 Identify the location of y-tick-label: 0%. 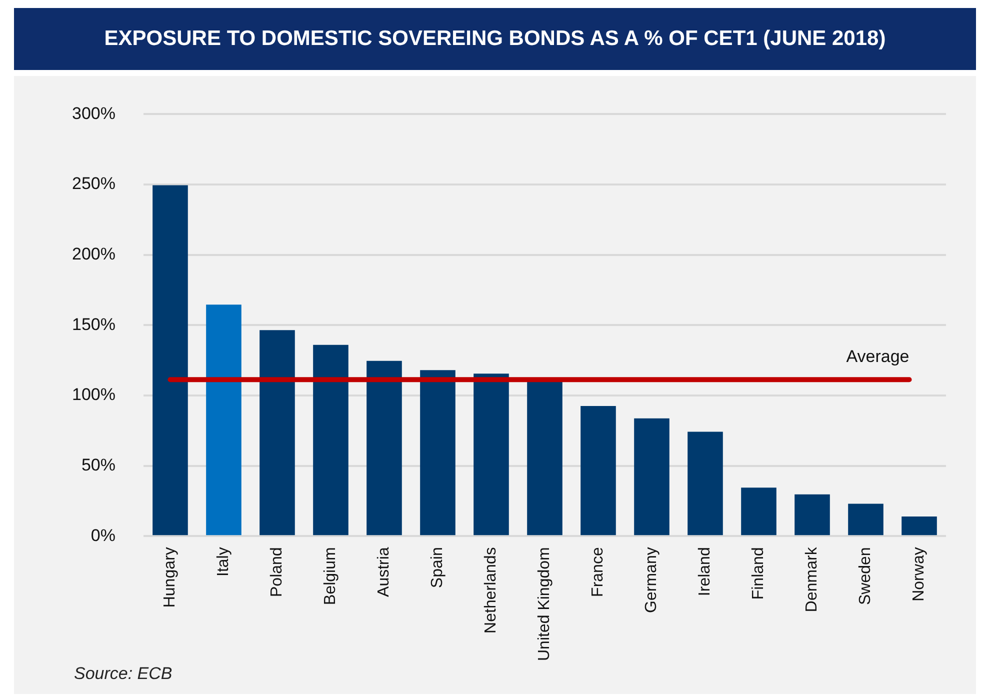
(103, 535).